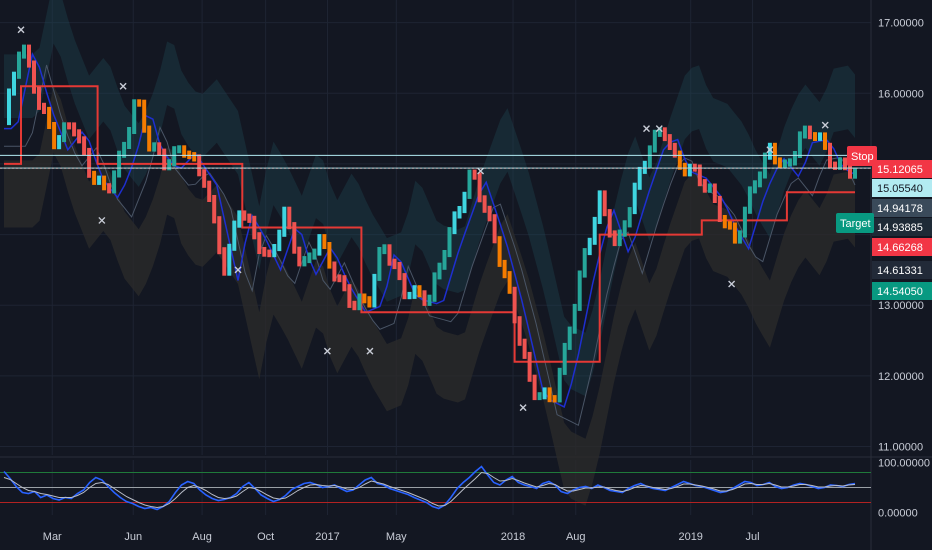 The width and height of the screenshot is (932, 550). What do you see at coordinates (396, 537) in the screenshot?
I see `x-tick-label: May` at bounding box center [396, 537].